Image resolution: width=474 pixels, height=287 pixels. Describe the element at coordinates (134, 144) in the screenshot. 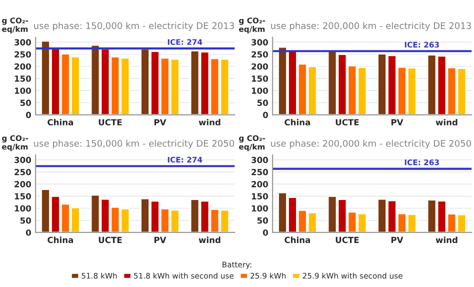

I see `chart-title: use phase: 150,000 km - electricity DE 2050` at that location.